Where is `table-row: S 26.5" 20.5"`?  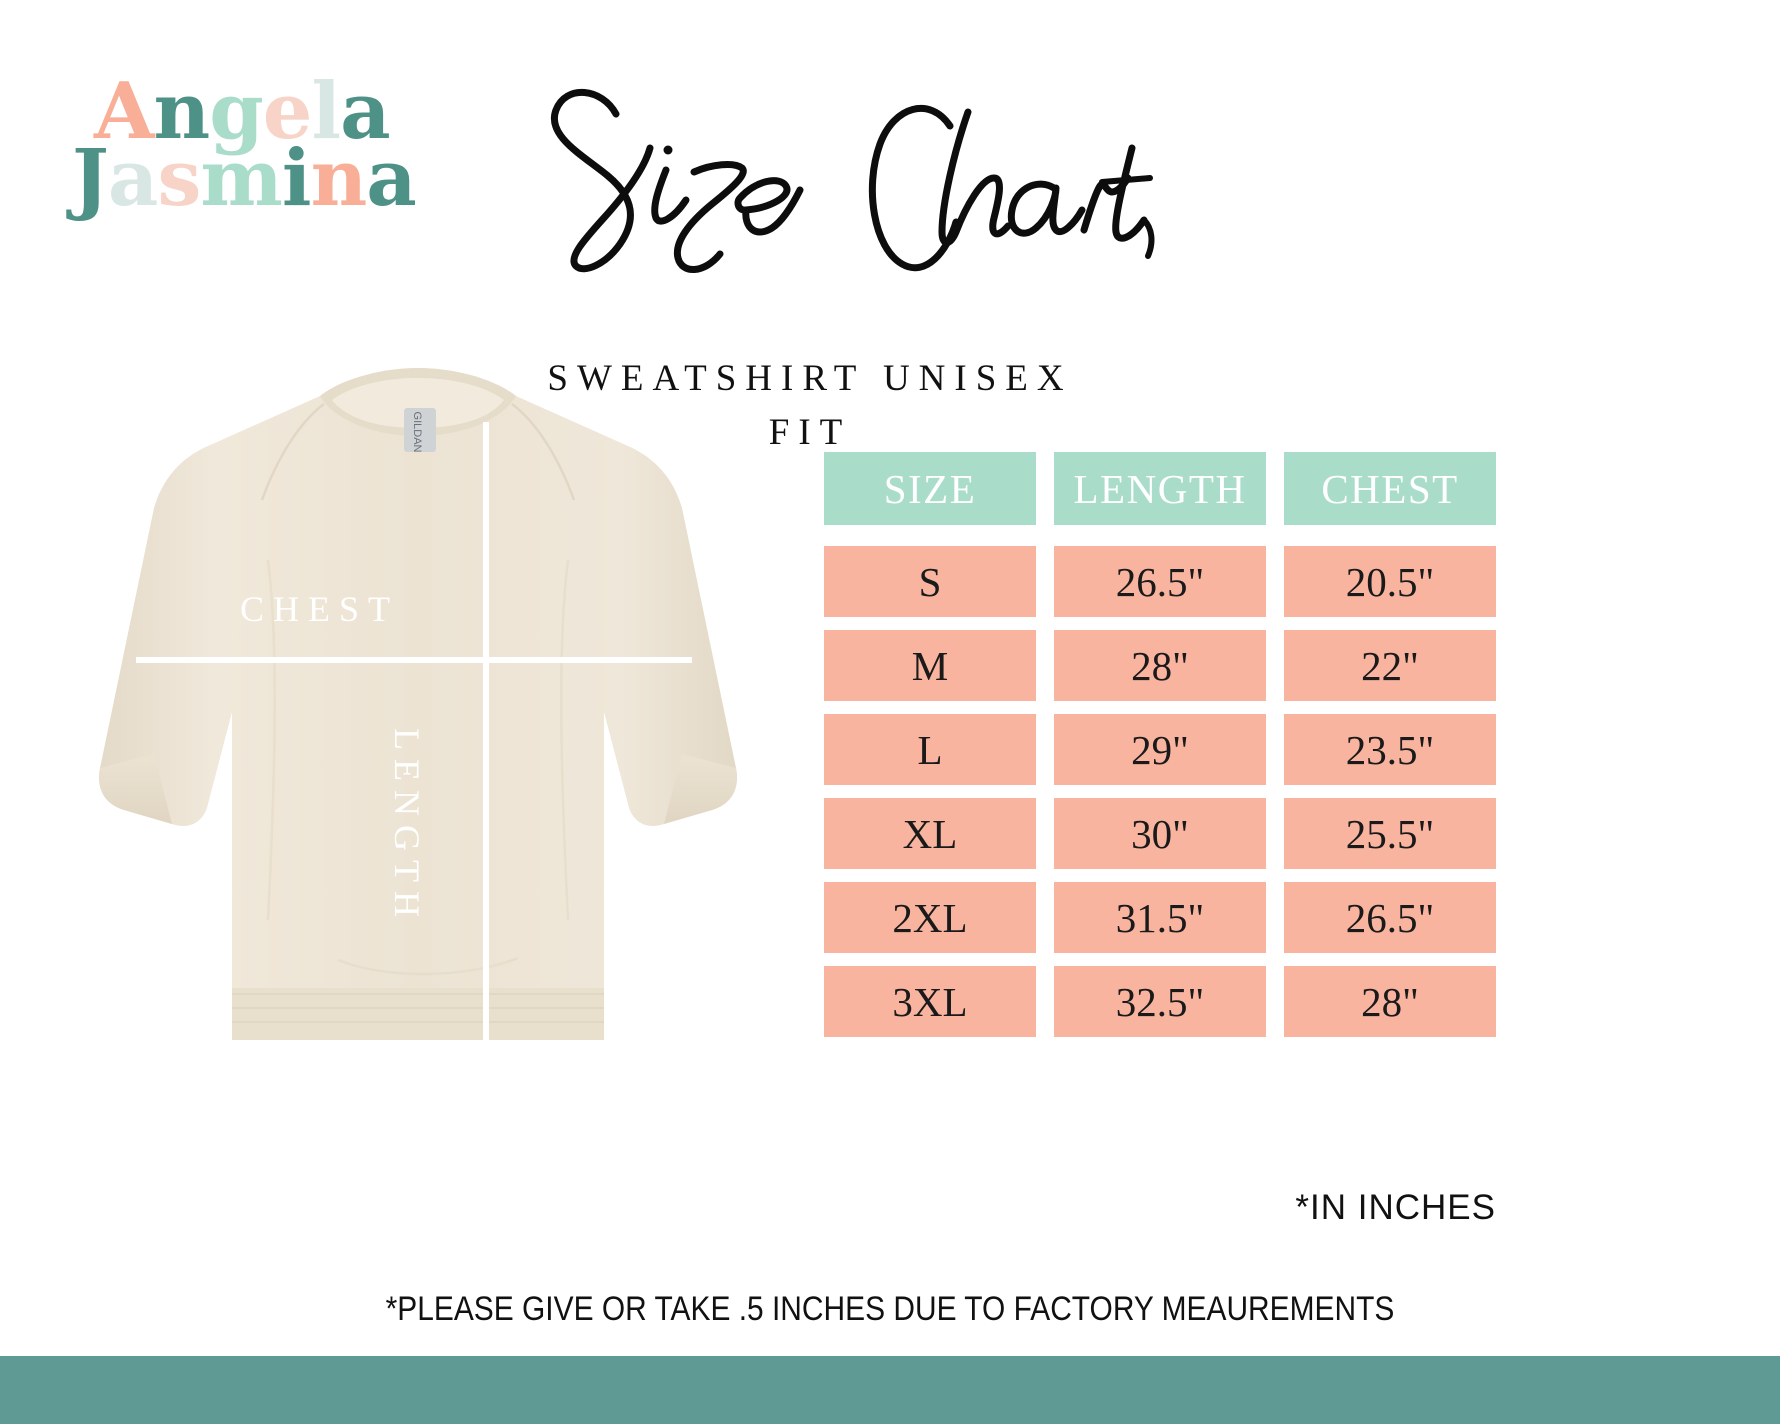 table-row: S 26.5" 20.5" is located at coordinates (1160, 581).